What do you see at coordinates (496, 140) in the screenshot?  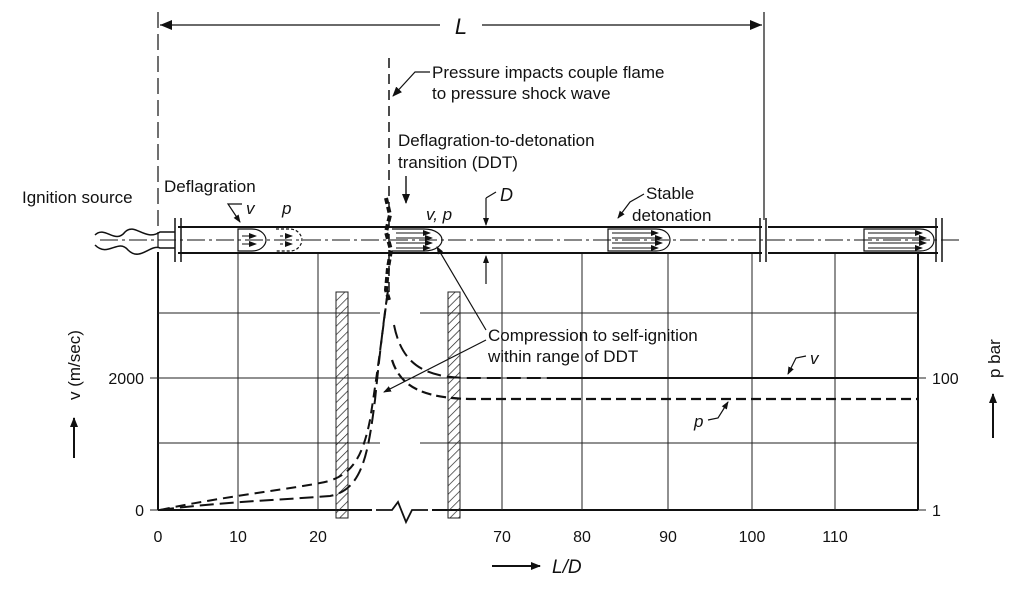 I see `label-ddt-1: Deflagration-to-detonation` at bounding box center [496, 140].